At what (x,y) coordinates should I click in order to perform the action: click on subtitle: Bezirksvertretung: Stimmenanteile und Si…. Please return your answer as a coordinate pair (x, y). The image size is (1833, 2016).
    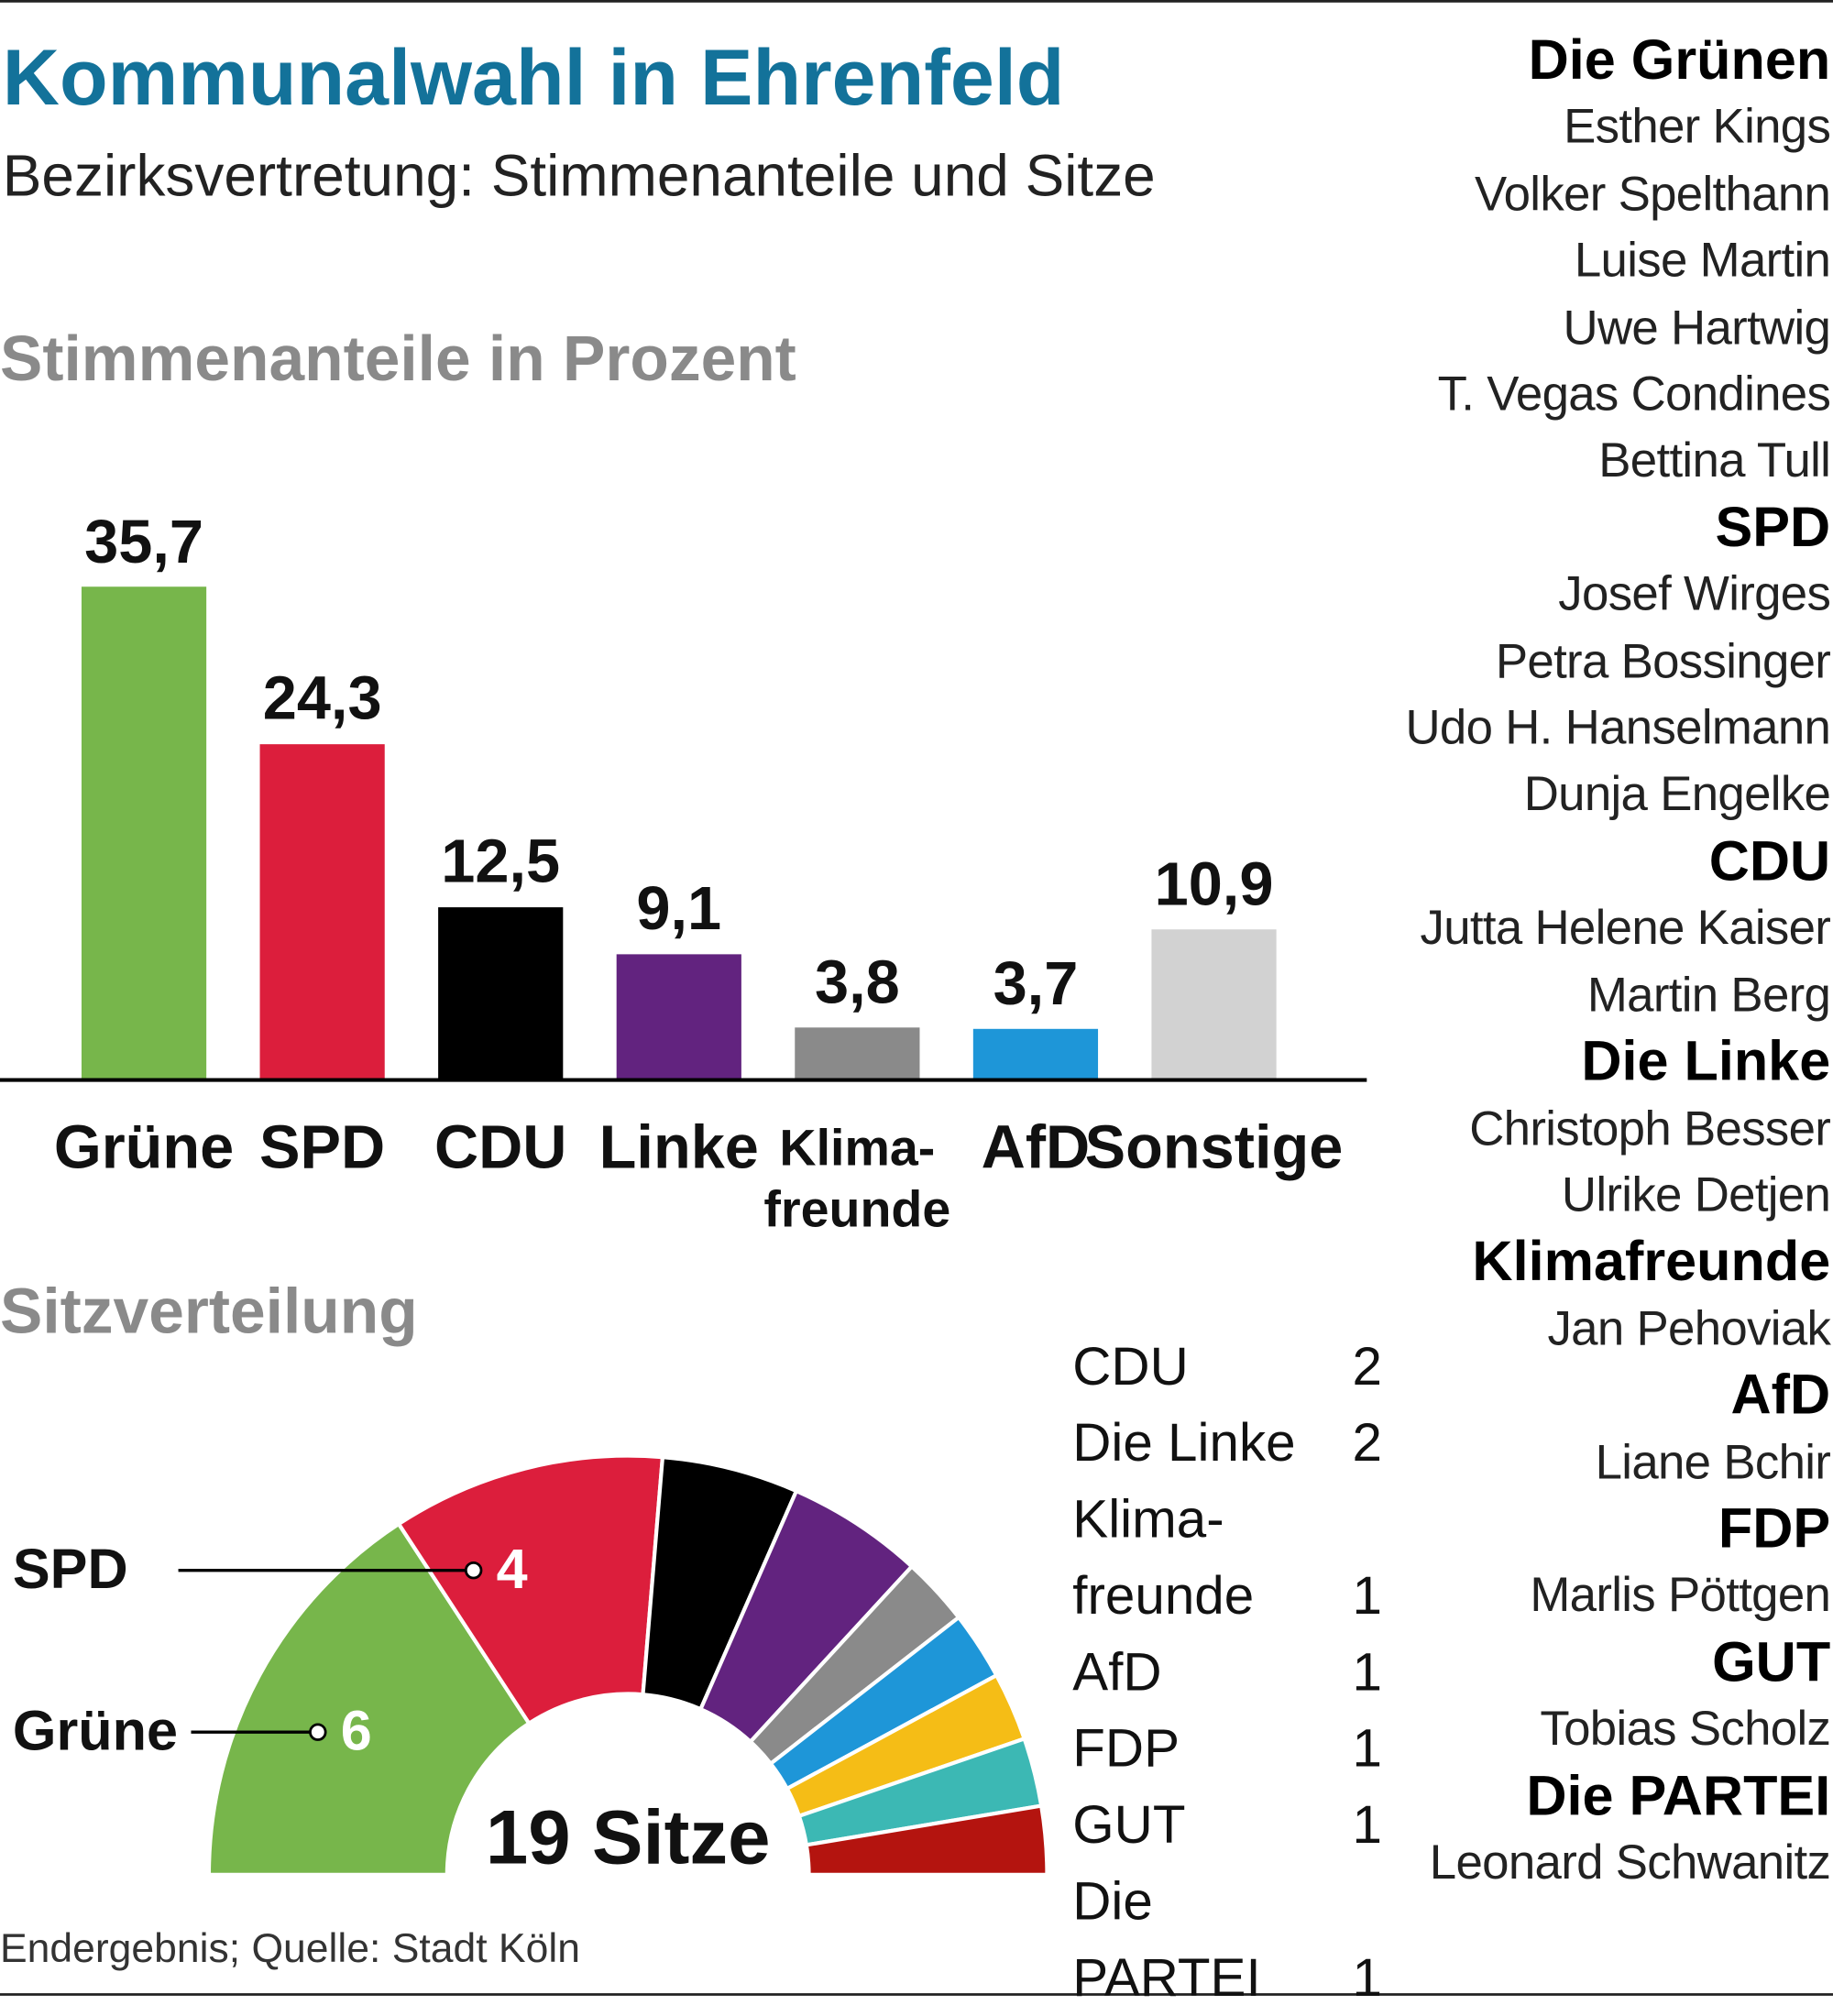
    Looking at the image, I should click on (579, 175).